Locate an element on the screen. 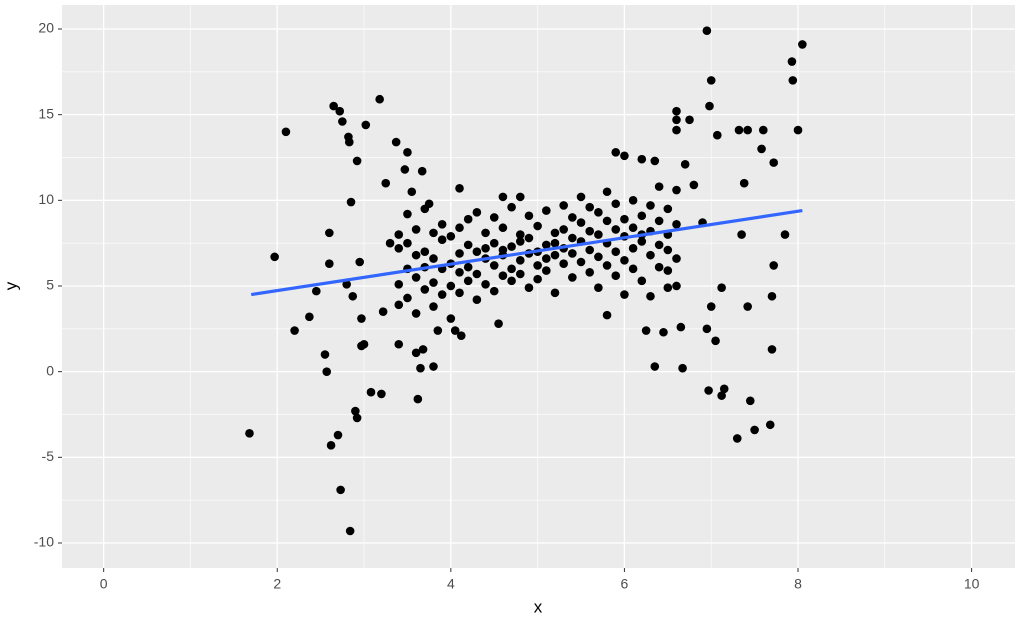 Image resolution: width=1024 pixels, height=623 pixels. fit-line is located at coordinates (526, 253).